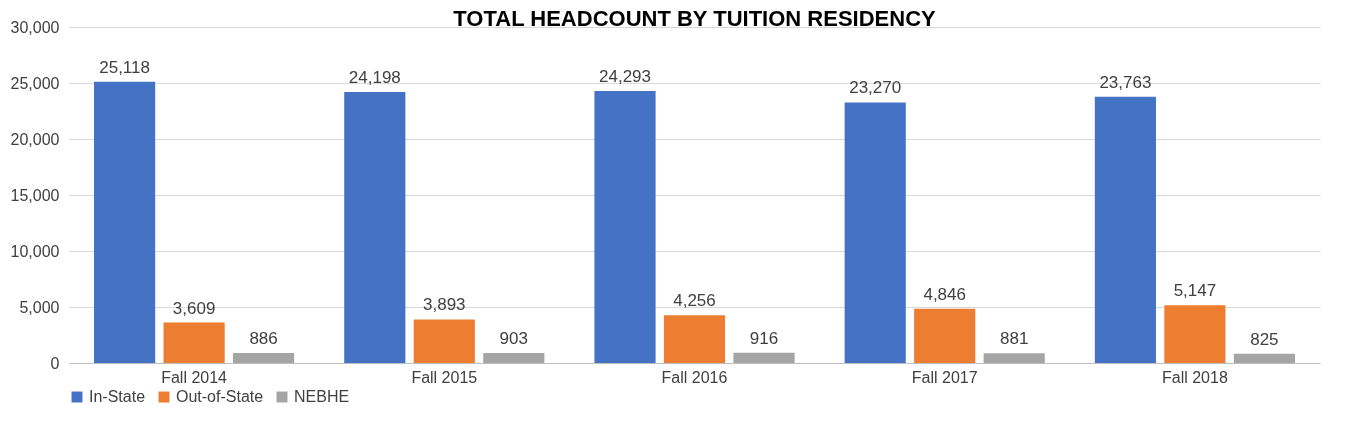 This screenshot has height=423, width=1349. I want to click on y-tick-label: 30,000, so click(35, 27).